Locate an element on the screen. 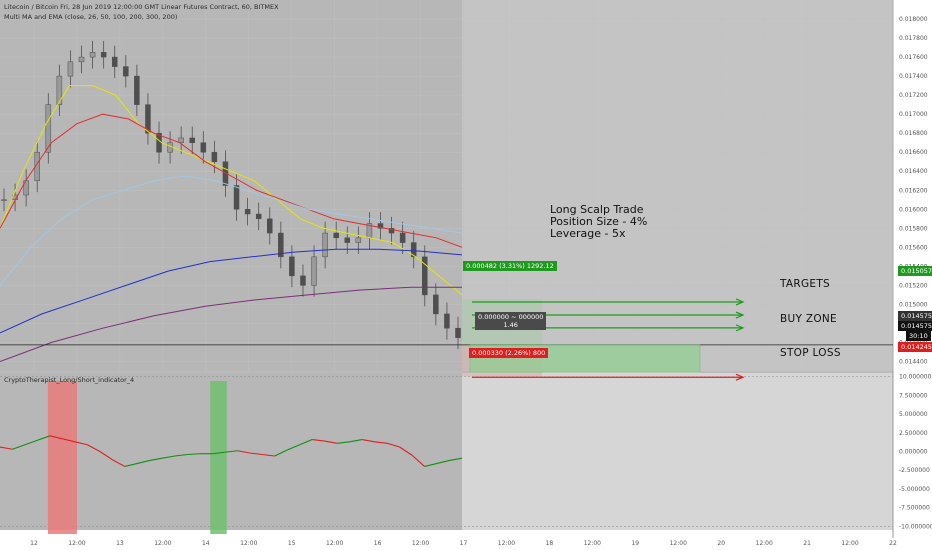 The height and width of the screenshot is (550, 932). annotation-line-3: Leverage - 5x is located at coordinates (588, 233).